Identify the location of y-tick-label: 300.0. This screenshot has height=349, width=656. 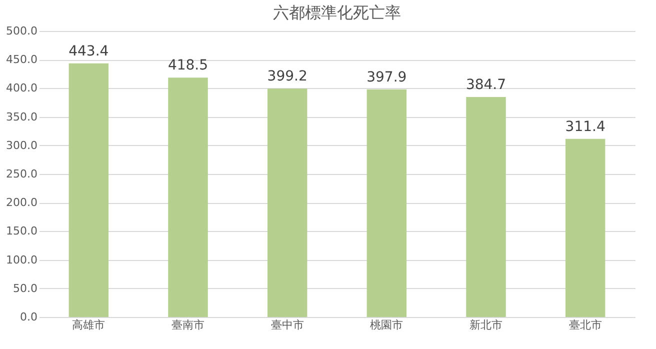
(22, 145).